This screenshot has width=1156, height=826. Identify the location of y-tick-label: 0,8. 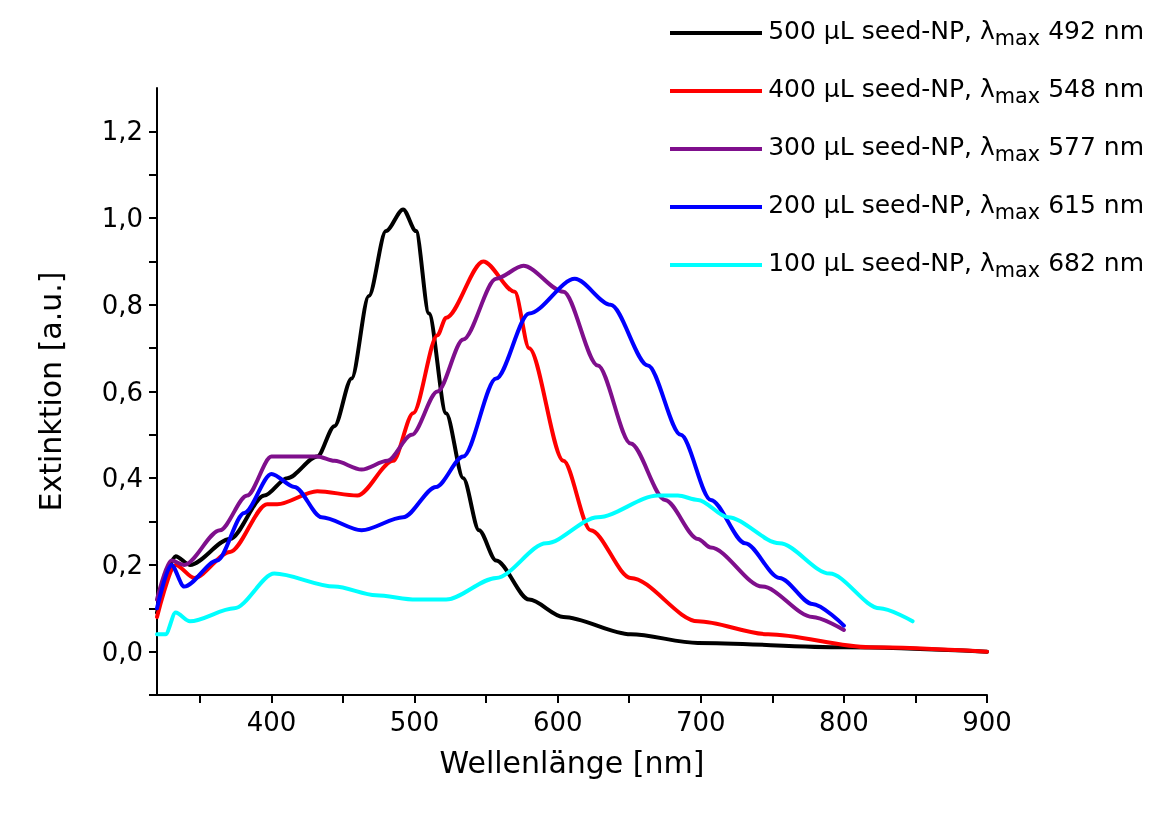
(122, 304).